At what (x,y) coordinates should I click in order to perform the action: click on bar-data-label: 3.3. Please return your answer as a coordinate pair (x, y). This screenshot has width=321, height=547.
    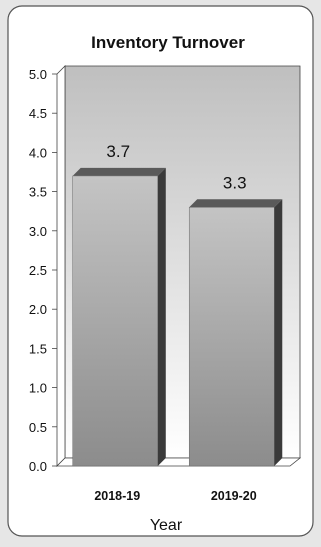
    Looking at the image, I should click on (235, 182).